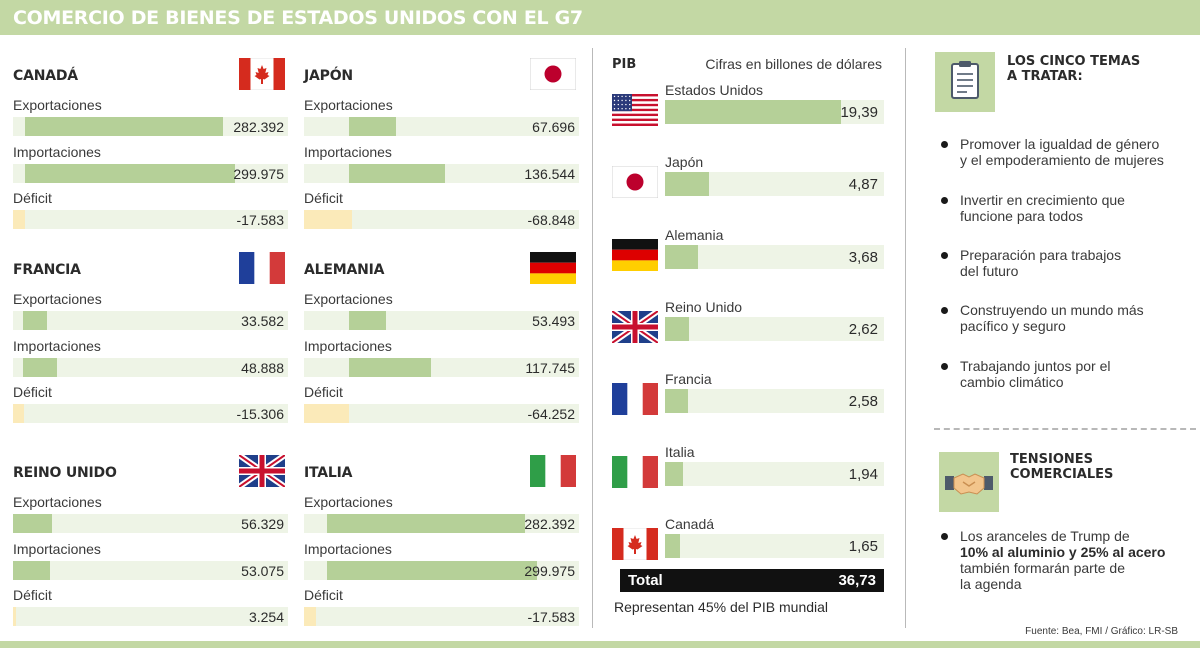  I want to click on theme-item-line2: funcione para todos, so click(1021, 216).